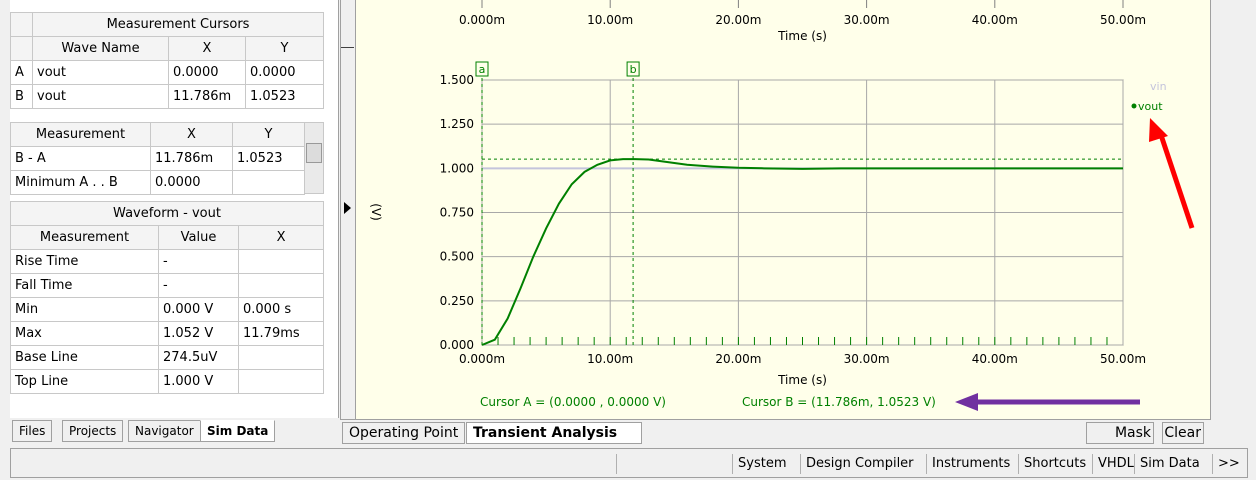  What do you see at coordinates (610, 20) in the screenshot?
I see `top-x-tick-label: 10.00m` at bounding box center [610, 20].